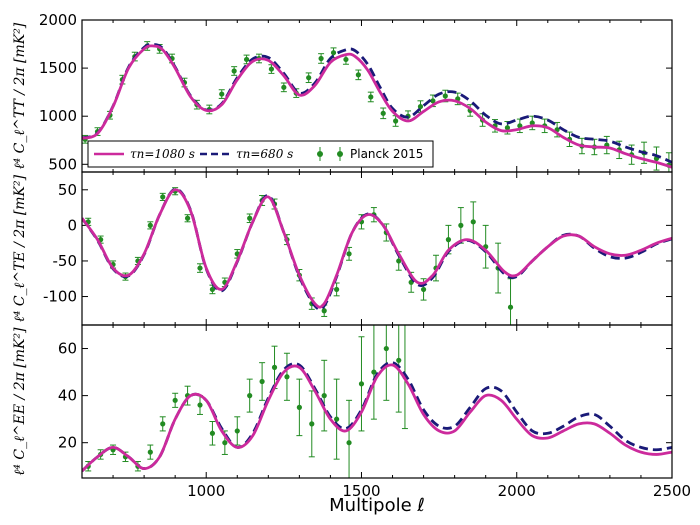 This screenshot has height=525, width=700. I want to click on y-axis-label-TE: ℓ⁴ C_ℓ^TE / 2π [mK²], so click(20, 248).